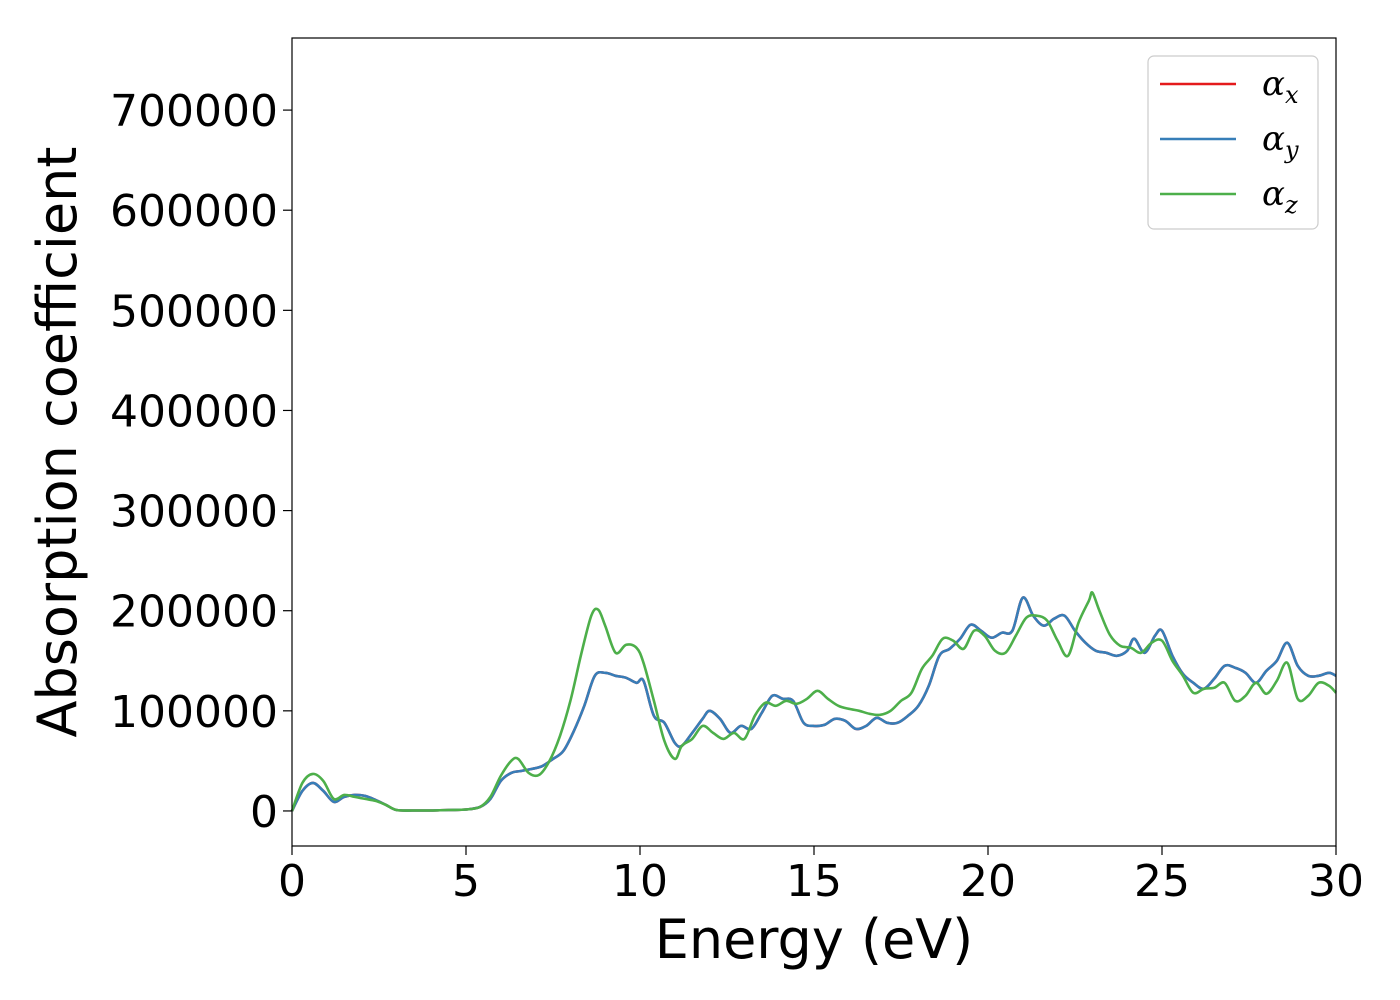 The height and width of the screenshot is (1000, 1400). What do you see at coordinates (194, 311) in the screenshot?
I see `y-tick-label: 500000` at bounding box center [194, 311].